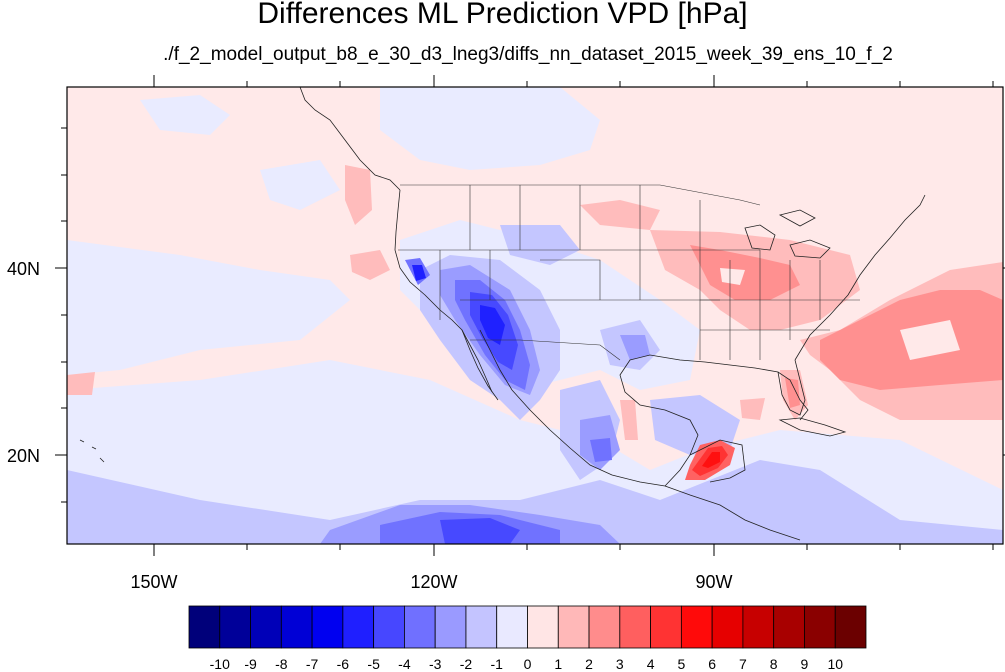 This screenshot has width=1005, height=672. What do you see at coordinates (681, 664) in the screenshot?
I see `colorbar-tick-label: 5` at bounding box center [681, 664].